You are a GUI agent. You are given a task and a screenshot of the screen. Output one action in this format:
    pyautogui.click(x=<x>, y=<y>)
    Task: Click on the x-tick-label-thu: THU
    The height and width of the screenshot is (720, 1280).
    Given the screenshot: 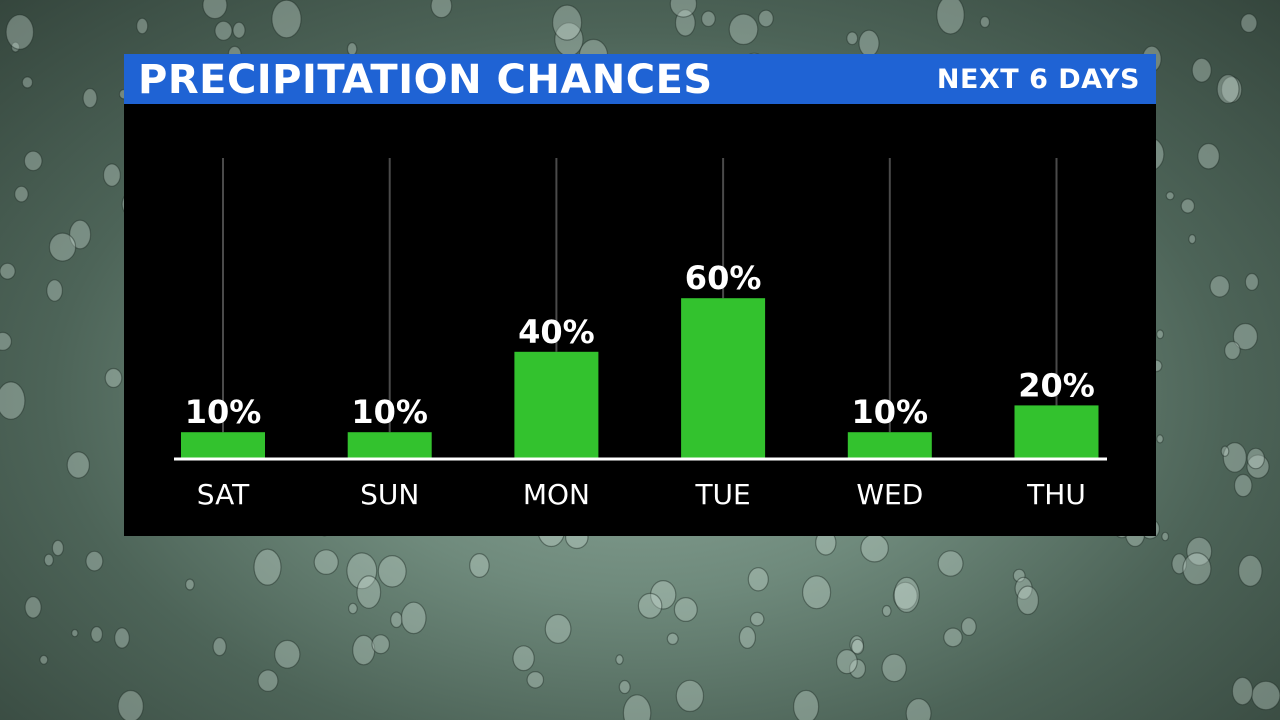 What is the action you would take?
    pyautogui.click(x=1056, y=494)
    